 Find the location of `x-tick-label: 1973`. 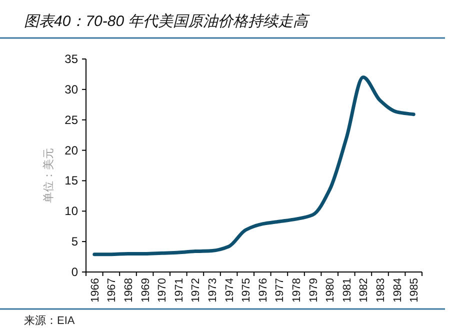

x-tick-label: 1973 is located at coordinates (213, 290).